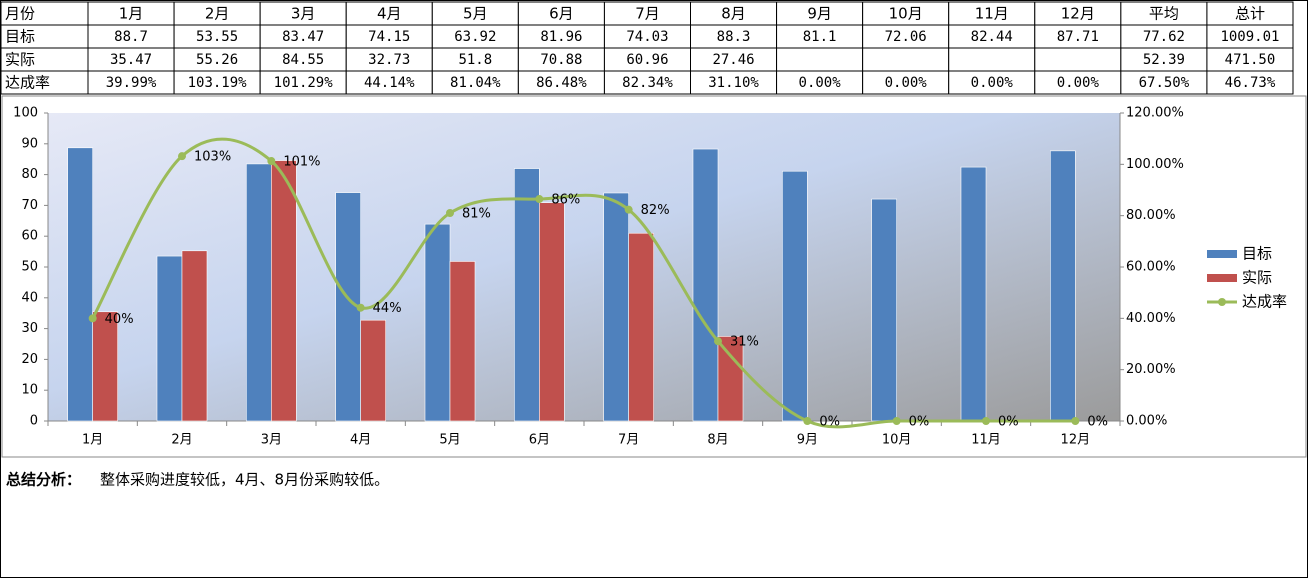  I want to click on header-cell-text: 3月, so click(303, 14).